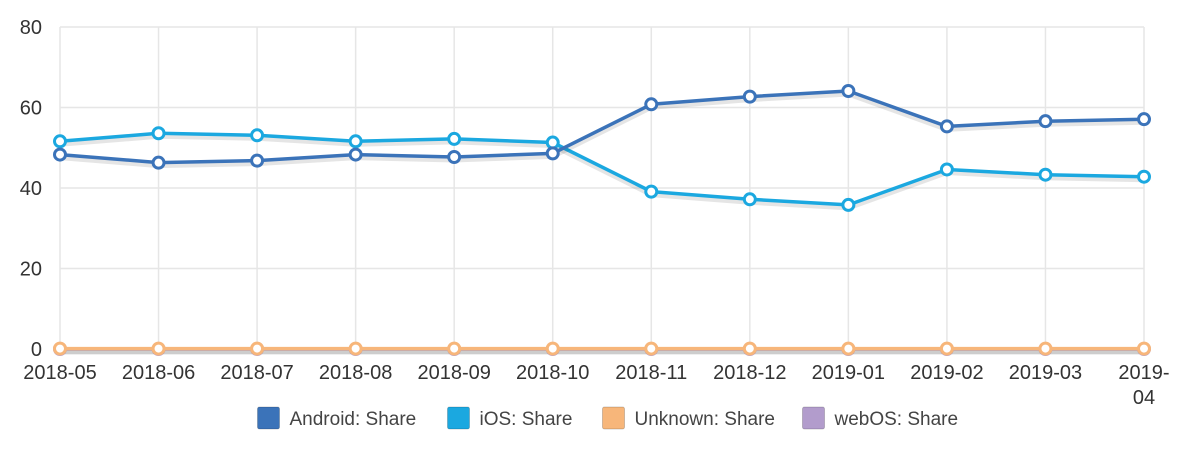  Describe the element at coordinates (1143, 385) in the screenshot. I see `x-tick-label: 2019-04` at that location.